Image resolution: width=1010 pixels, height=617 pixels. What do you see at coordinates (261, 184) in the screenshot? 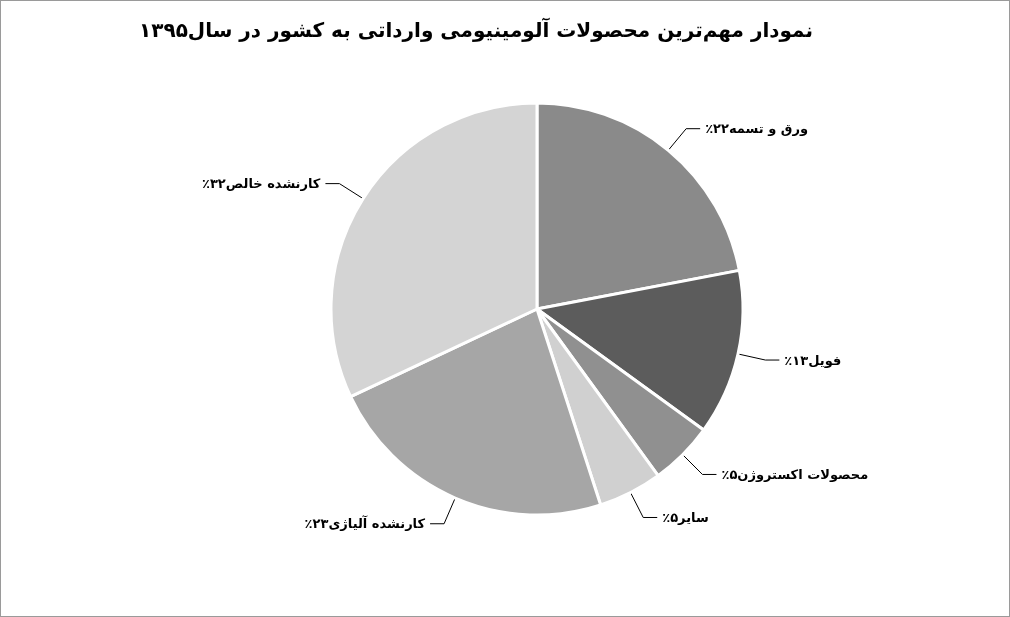
I see `slice-label: کارنشده خالص۳۲٪` at bounding box center [261, 184].